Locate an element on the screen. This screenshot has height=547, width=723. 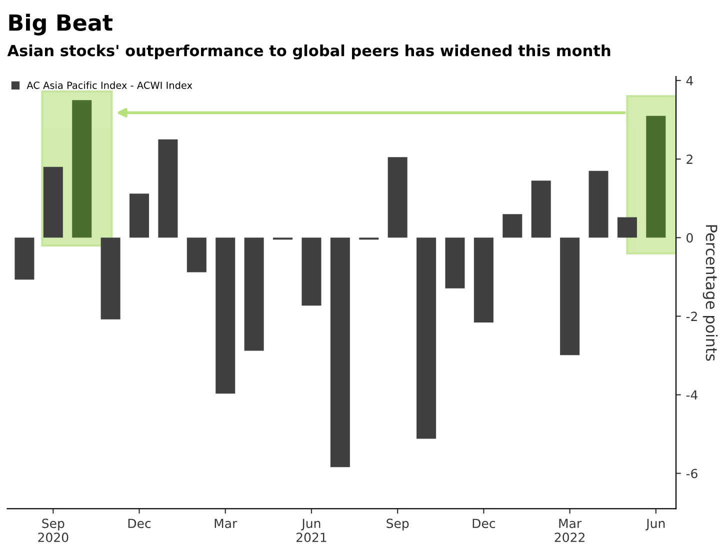
y-axis-title: Percentage points is located at coordinates (710, 293).